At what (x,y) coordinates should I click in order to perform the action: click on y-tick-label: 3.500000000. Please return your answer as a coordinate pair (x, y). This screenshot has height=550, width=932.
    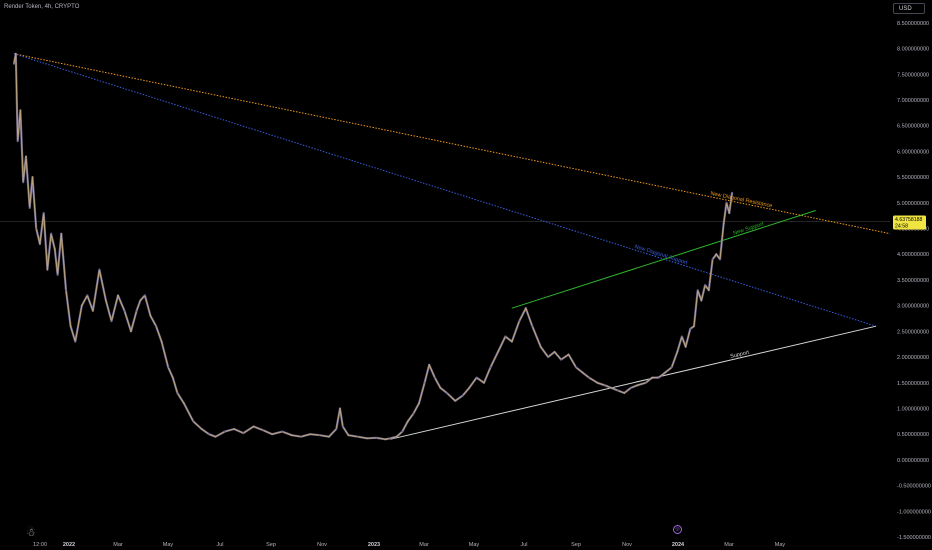
    Looking at the image, I should click on (913, 281).